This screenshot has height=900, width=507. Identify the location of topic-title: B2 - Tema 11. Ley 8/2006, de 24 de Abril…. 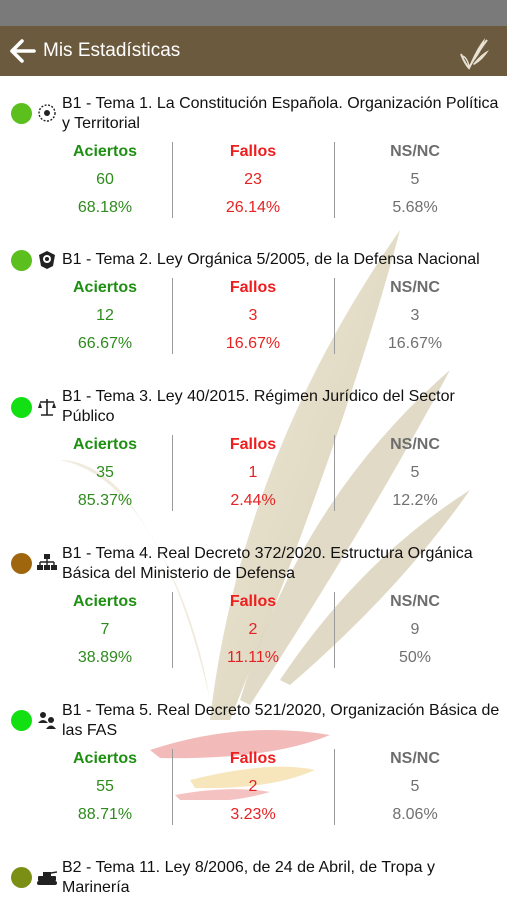
(248, 877).